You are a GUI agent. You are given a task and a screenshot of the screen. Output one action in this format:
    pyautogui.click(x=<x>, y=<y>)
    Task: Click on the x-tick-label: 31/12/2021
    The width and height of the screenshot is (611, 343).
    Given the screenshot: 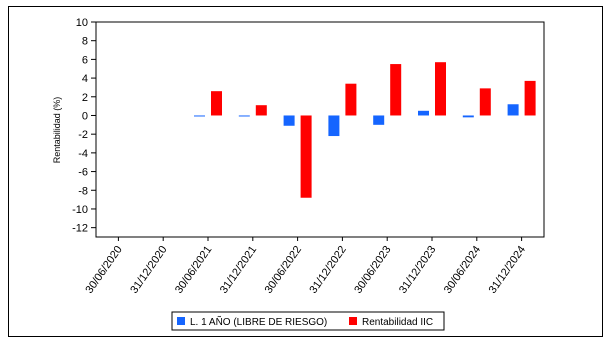 What is the action you would take?
    pyautogui.click(x=238, y=270)
    